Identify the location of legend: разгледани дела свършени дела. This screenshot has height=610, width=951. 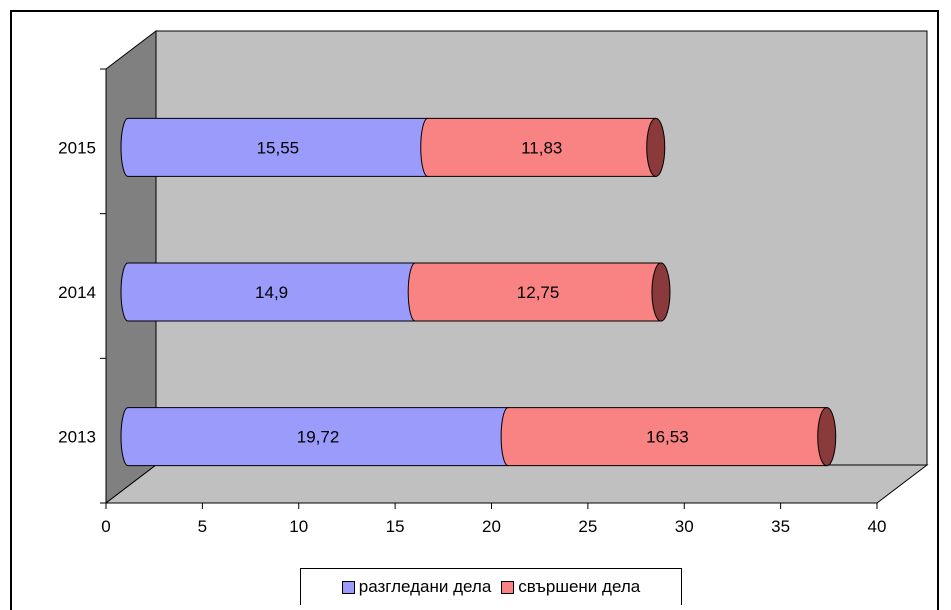
(491, 586).